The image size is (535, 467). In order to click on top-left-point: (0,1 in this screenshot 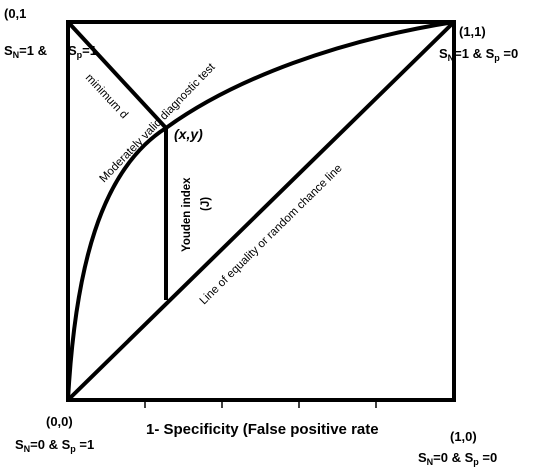, I will do `click(15, 13)`.